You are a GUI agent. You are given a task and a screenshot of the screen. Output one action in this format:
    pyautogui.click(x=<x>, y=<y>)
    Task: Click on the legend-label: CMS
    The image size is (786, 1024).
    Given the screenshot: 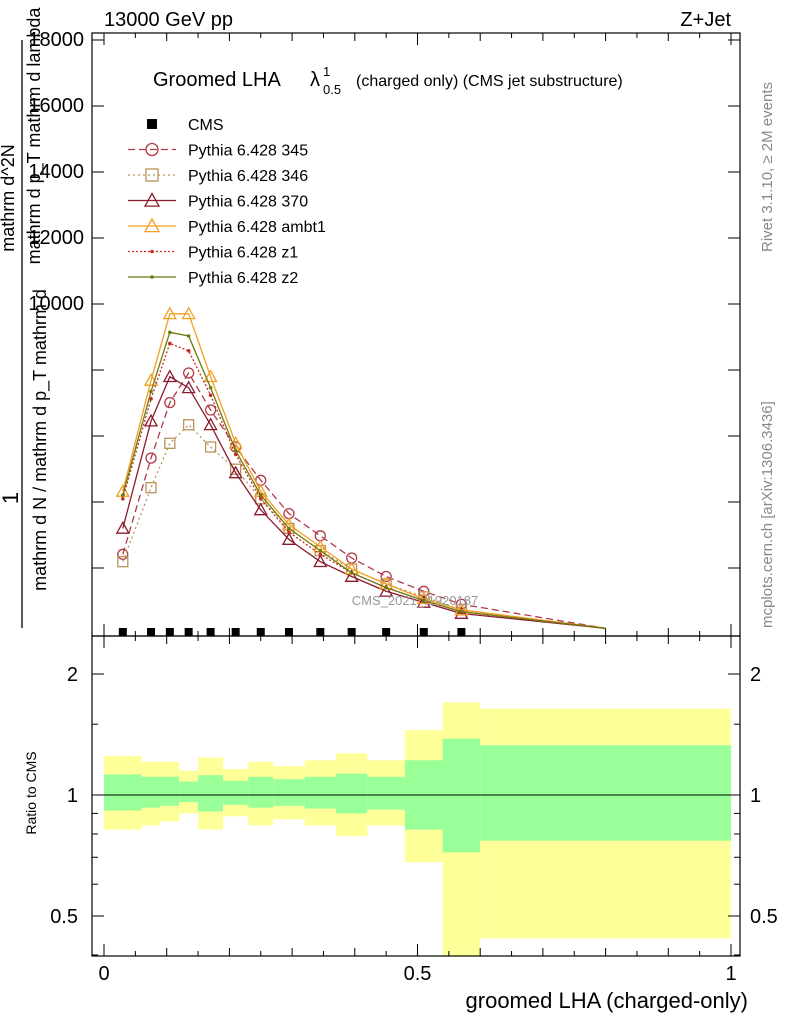 What is the action you would take?
    pyautogui.click(x=206, y=125)
    